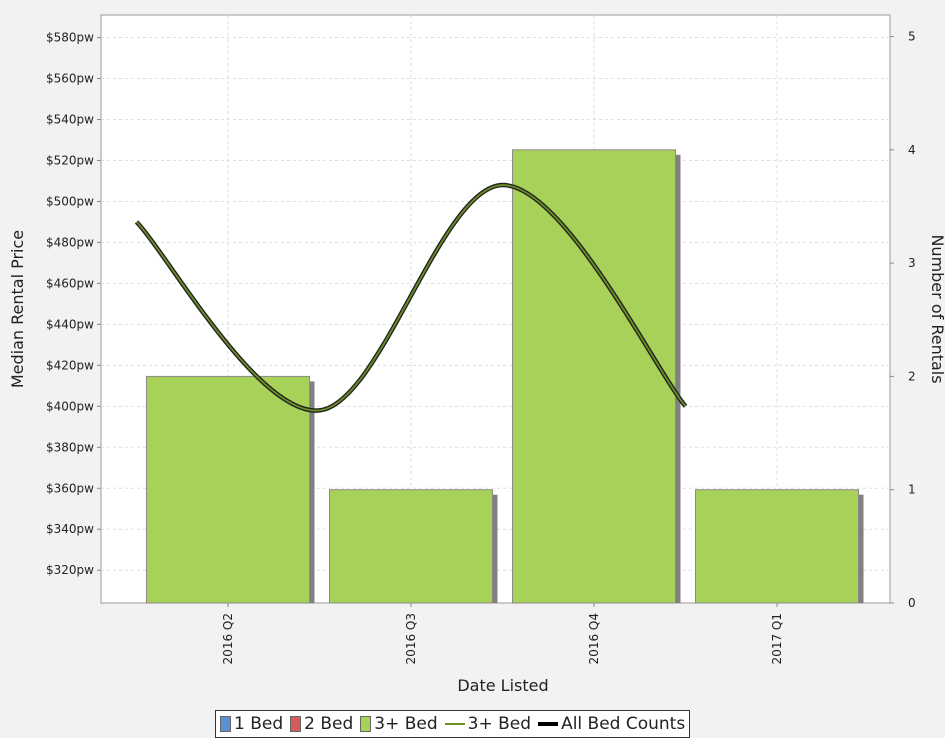  I want to click on y2-axis-title: Number of Rentals, so click(936, 308).